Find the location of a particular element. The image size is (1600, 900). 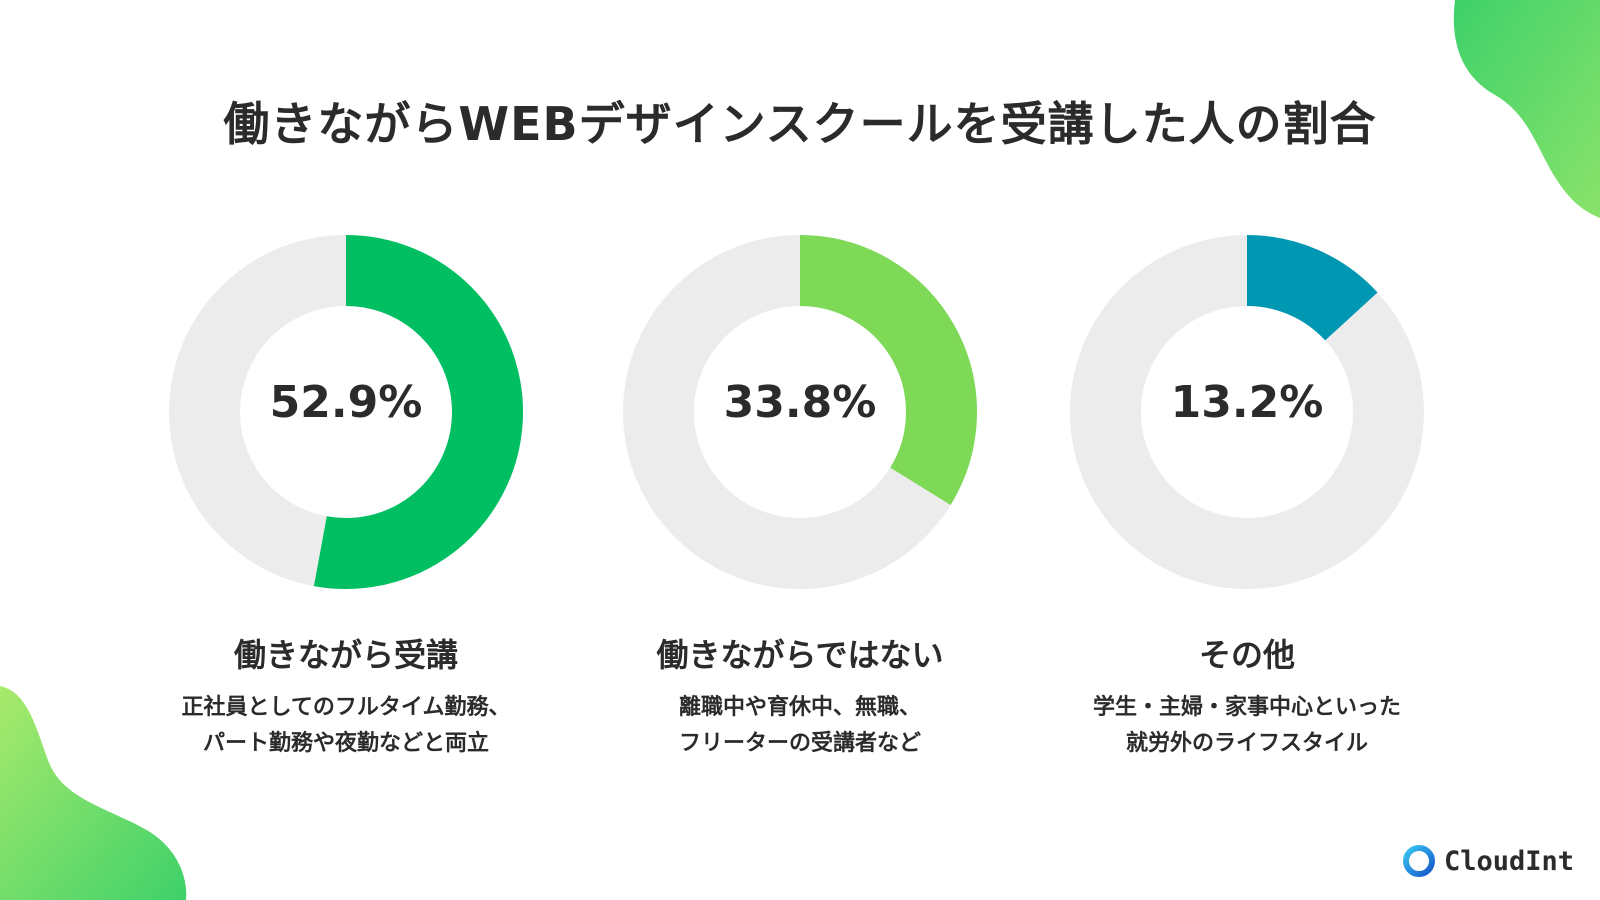

category-description-2: 離職中や育休中、無職、 フリーターの受講者など is located at coordinates (800, 726).